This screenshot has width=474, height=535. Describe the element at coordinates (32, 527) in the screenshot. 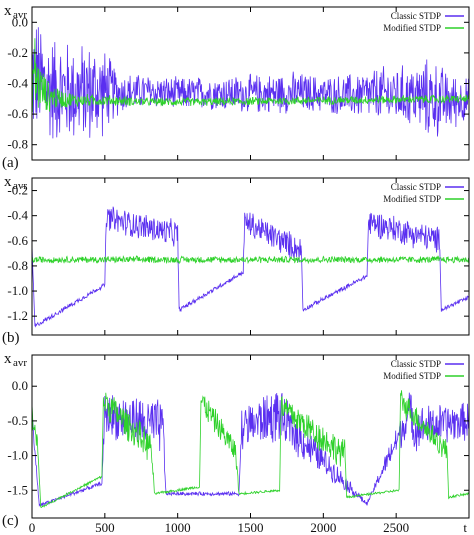

I see `x-tick-label: 0` at that location.